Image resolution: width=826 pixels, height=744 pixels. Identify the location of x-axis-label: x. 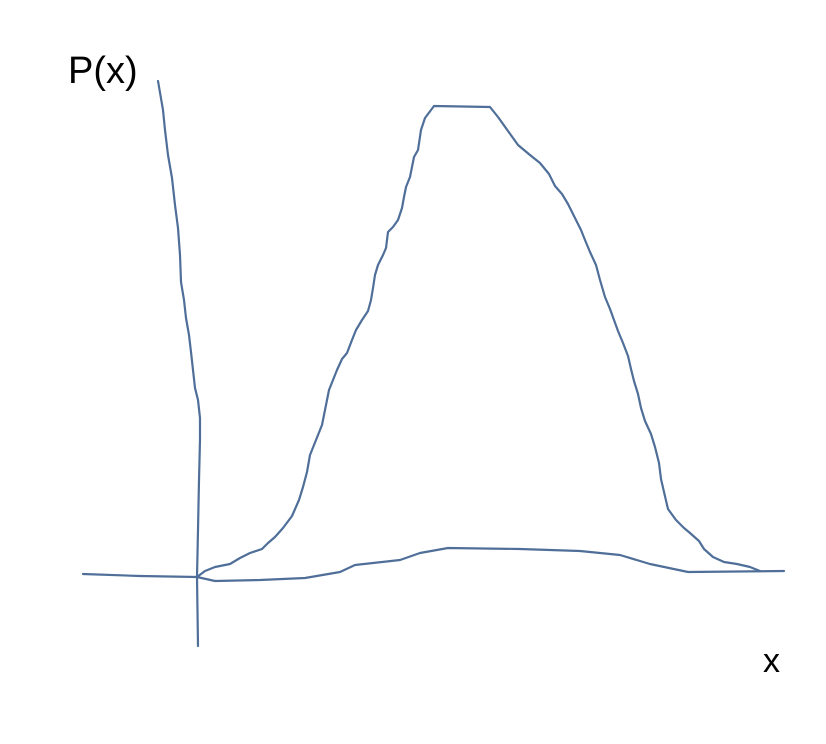
(771, 661).